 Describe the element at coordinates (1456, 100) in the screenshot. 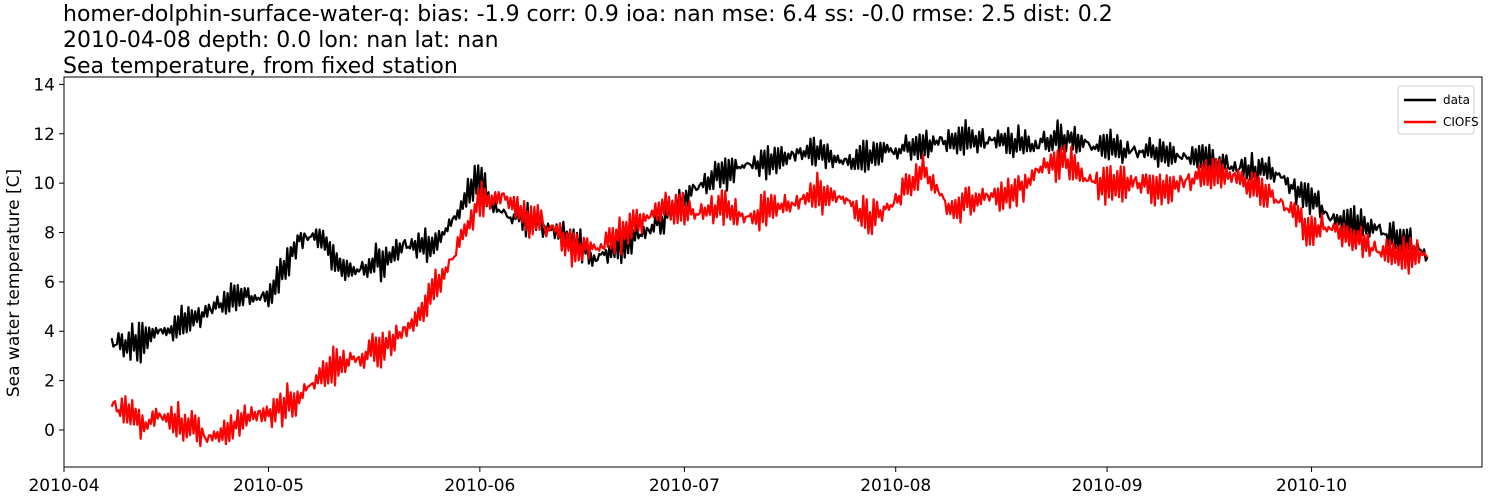

I see `legend-label: data` at that location.